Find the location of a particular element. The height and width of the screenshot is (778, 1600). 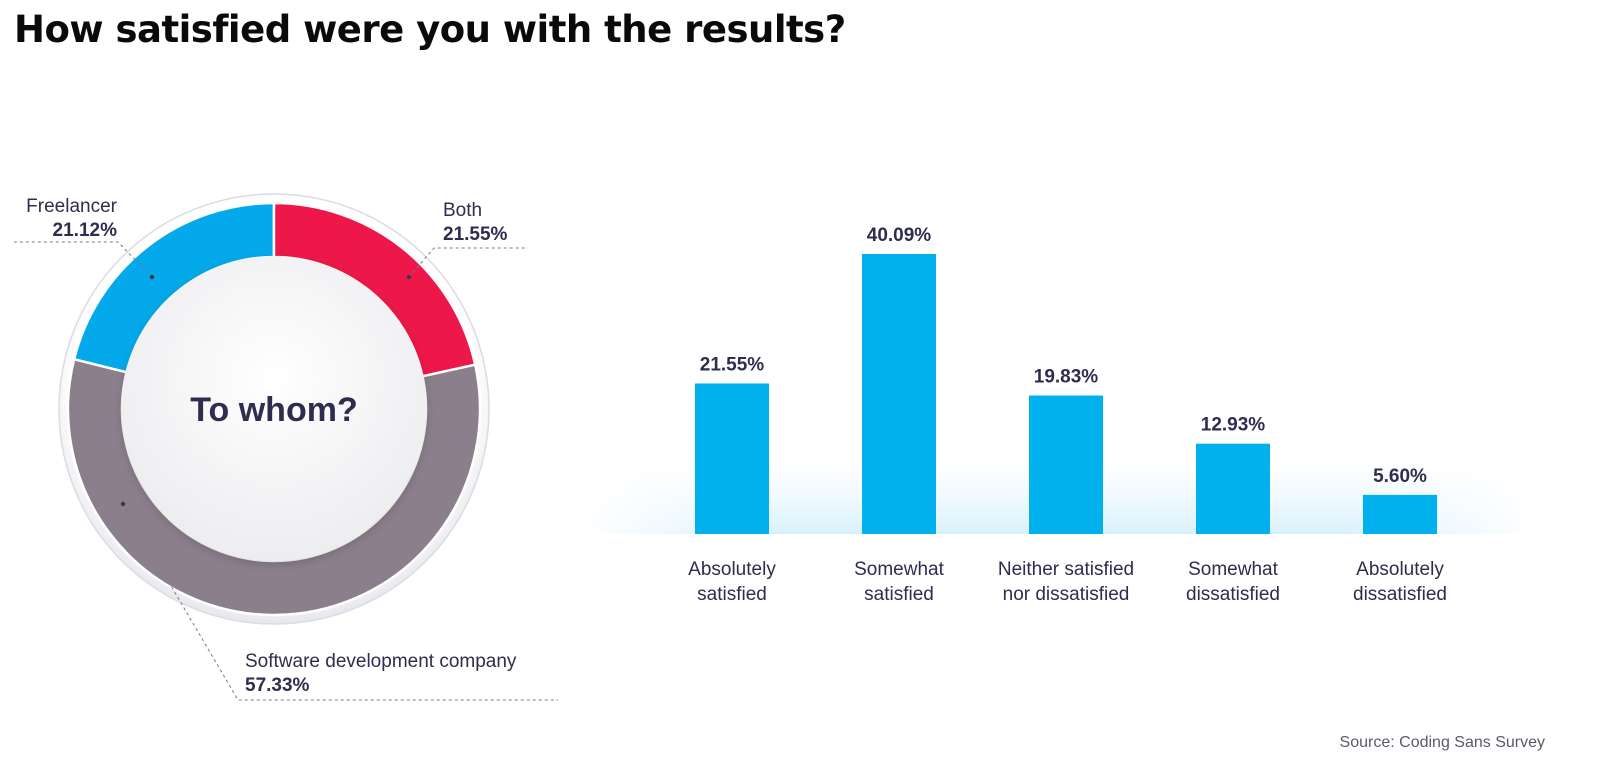

bar-category-label-1-line-1: Absolutely is located at coordinates (732, 569).